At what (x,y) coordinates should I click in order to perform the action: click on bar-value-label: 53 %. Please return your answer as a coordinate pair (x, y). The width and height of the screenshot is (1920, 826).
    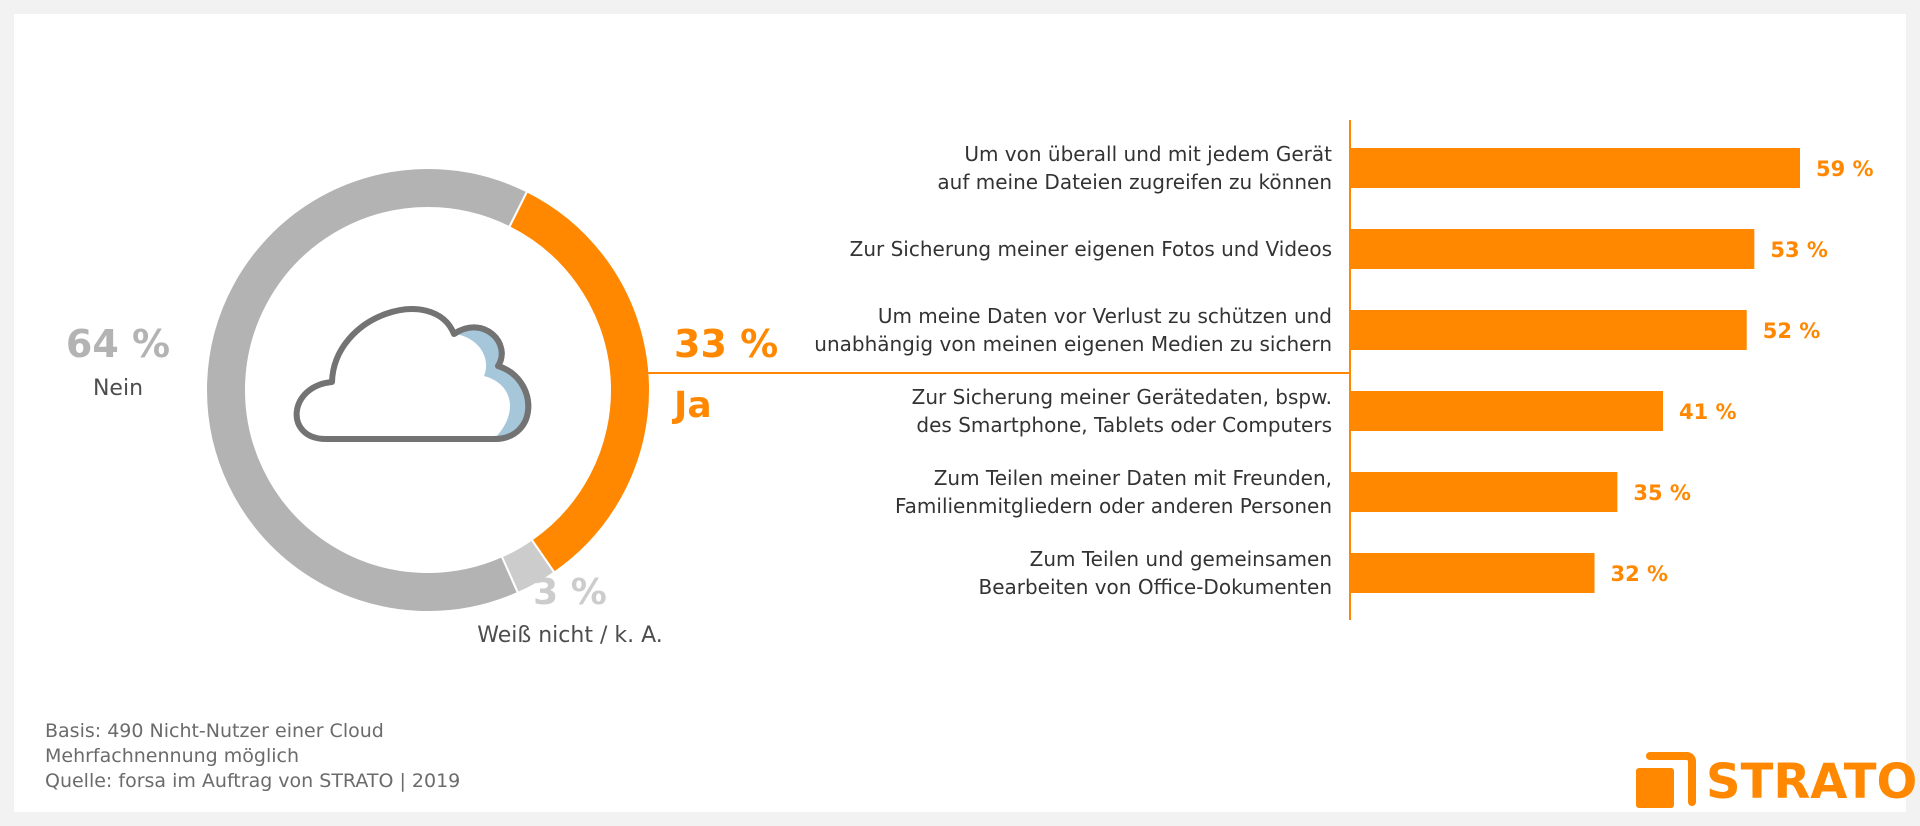
    Looking at the image, I should click on (1799, 250).